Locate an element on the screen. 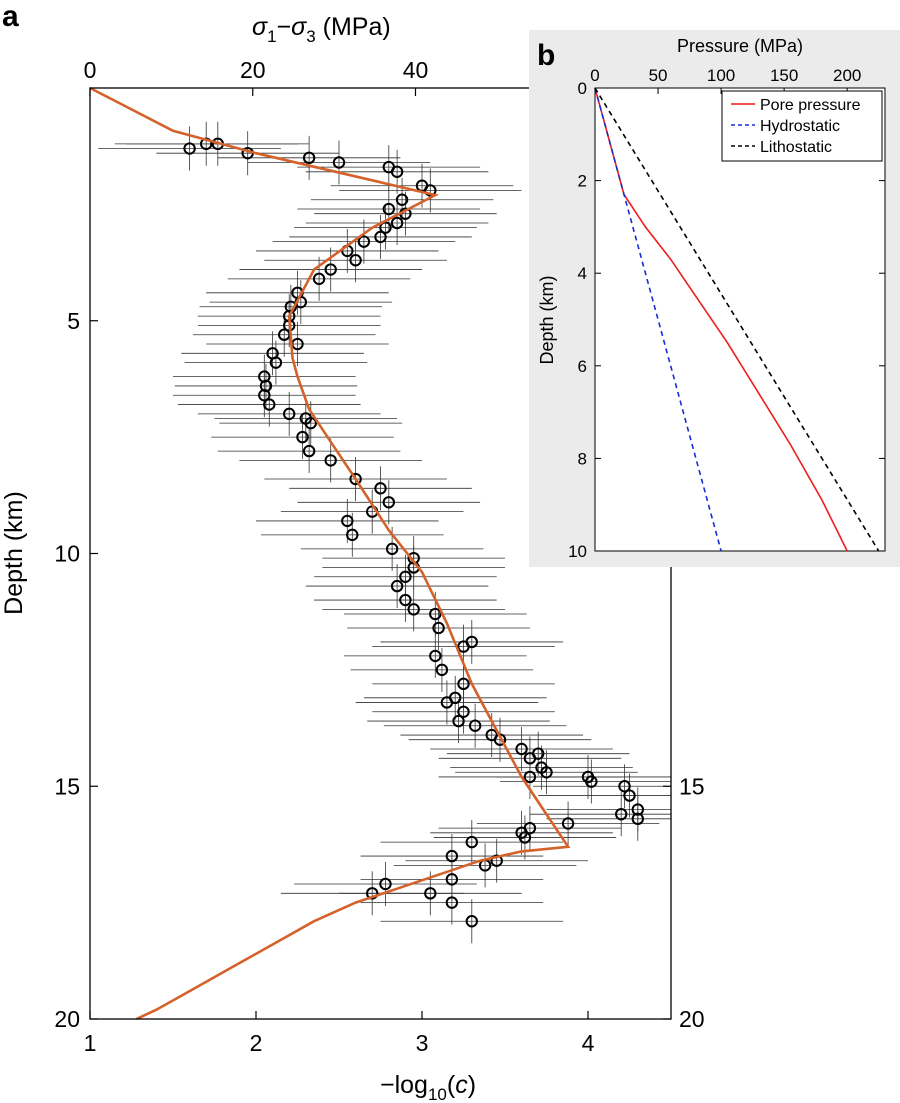 This screenshot has height=1103, width=900. top-tick-label: 0 is located at coordinates (90, 70).